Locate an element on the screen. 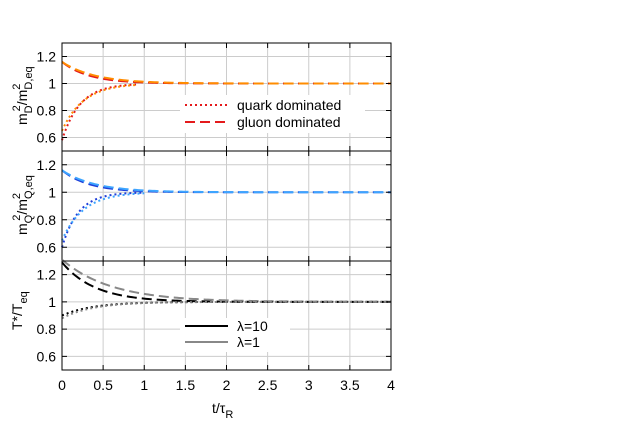 Image resolution: width=623 pixels, height=441 pixels. xtick-label: 4 is located at coordinates (391, 385).